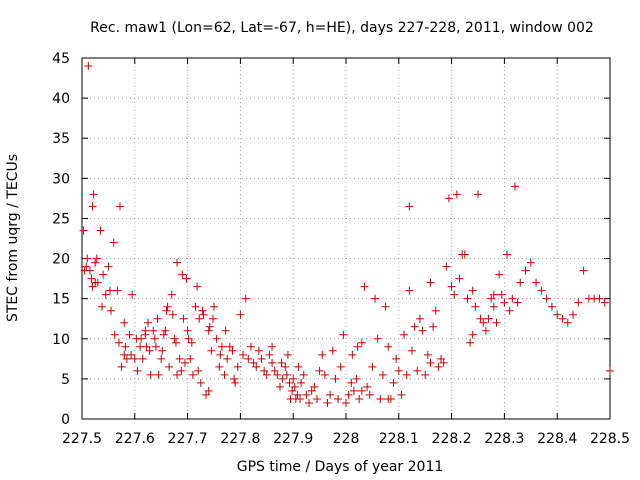 The image size is (640, 480). What do you see at coordinates (610, 439) in the screenshot?
I see `x-tick-label: 228.5` at bounding box center [610, 439].